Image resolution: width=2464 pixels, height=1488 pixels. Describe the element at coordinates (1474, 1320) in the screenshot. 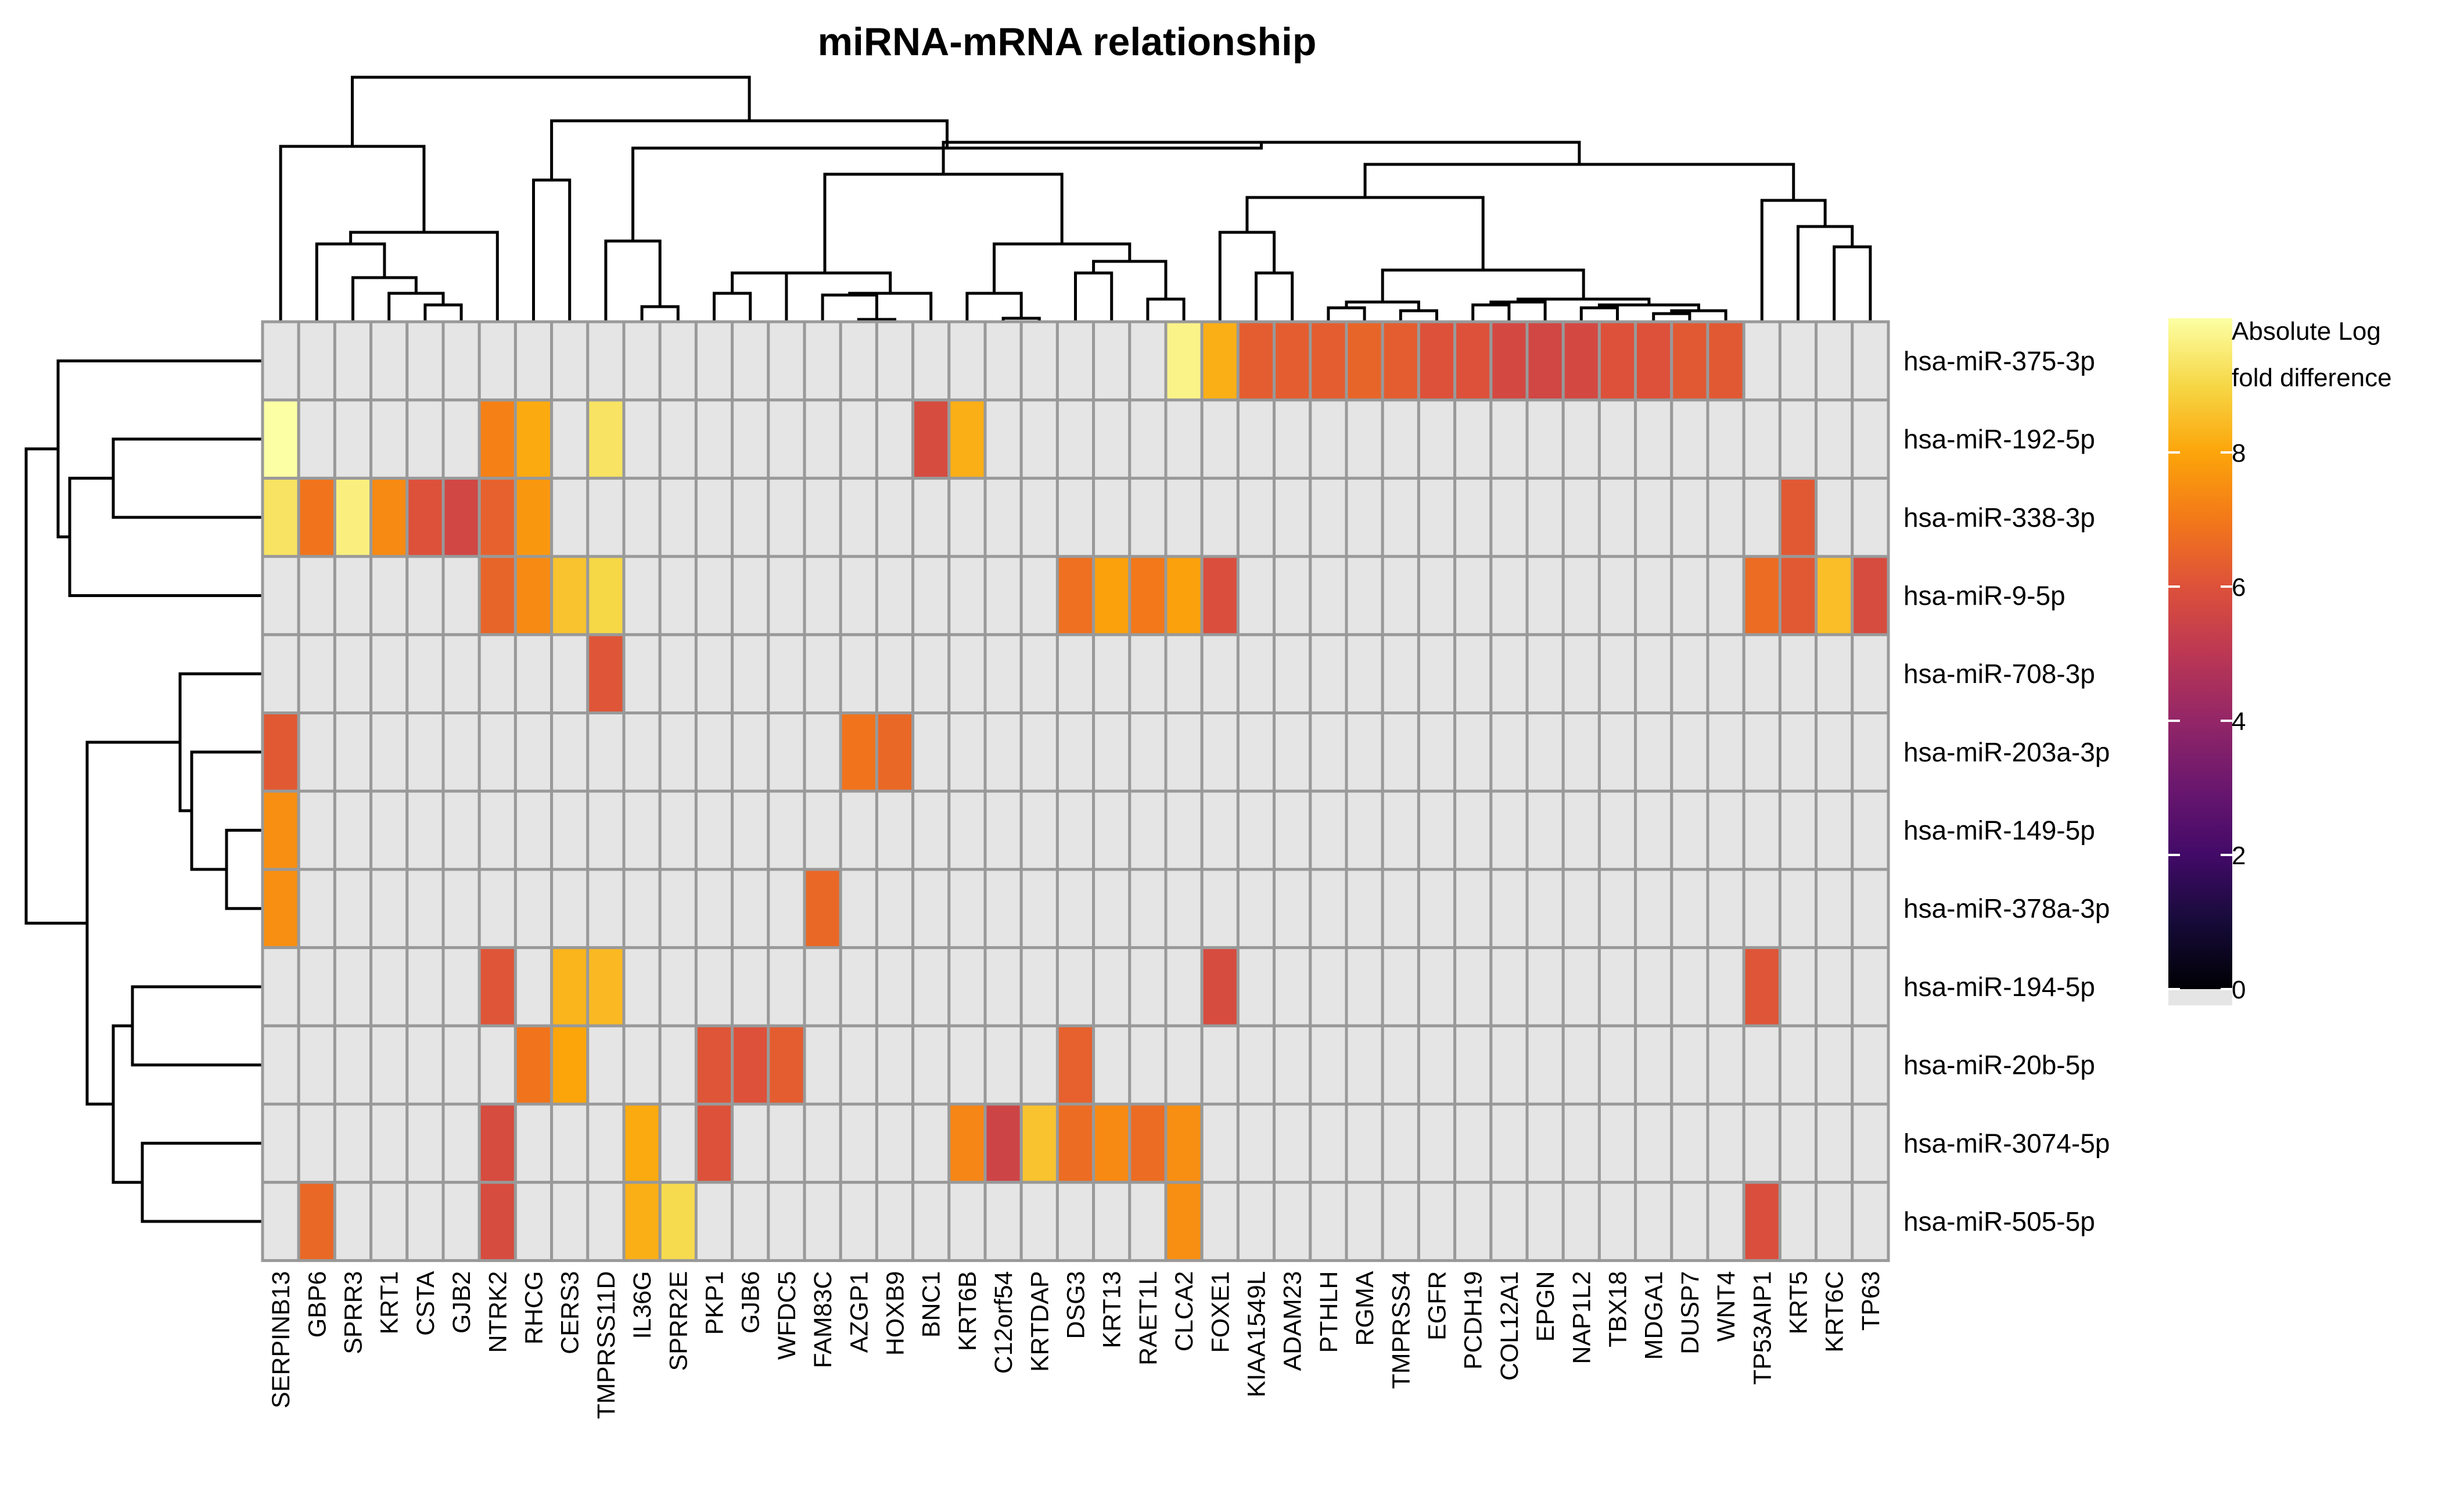

I see `column-label: PCDH19` at that location.